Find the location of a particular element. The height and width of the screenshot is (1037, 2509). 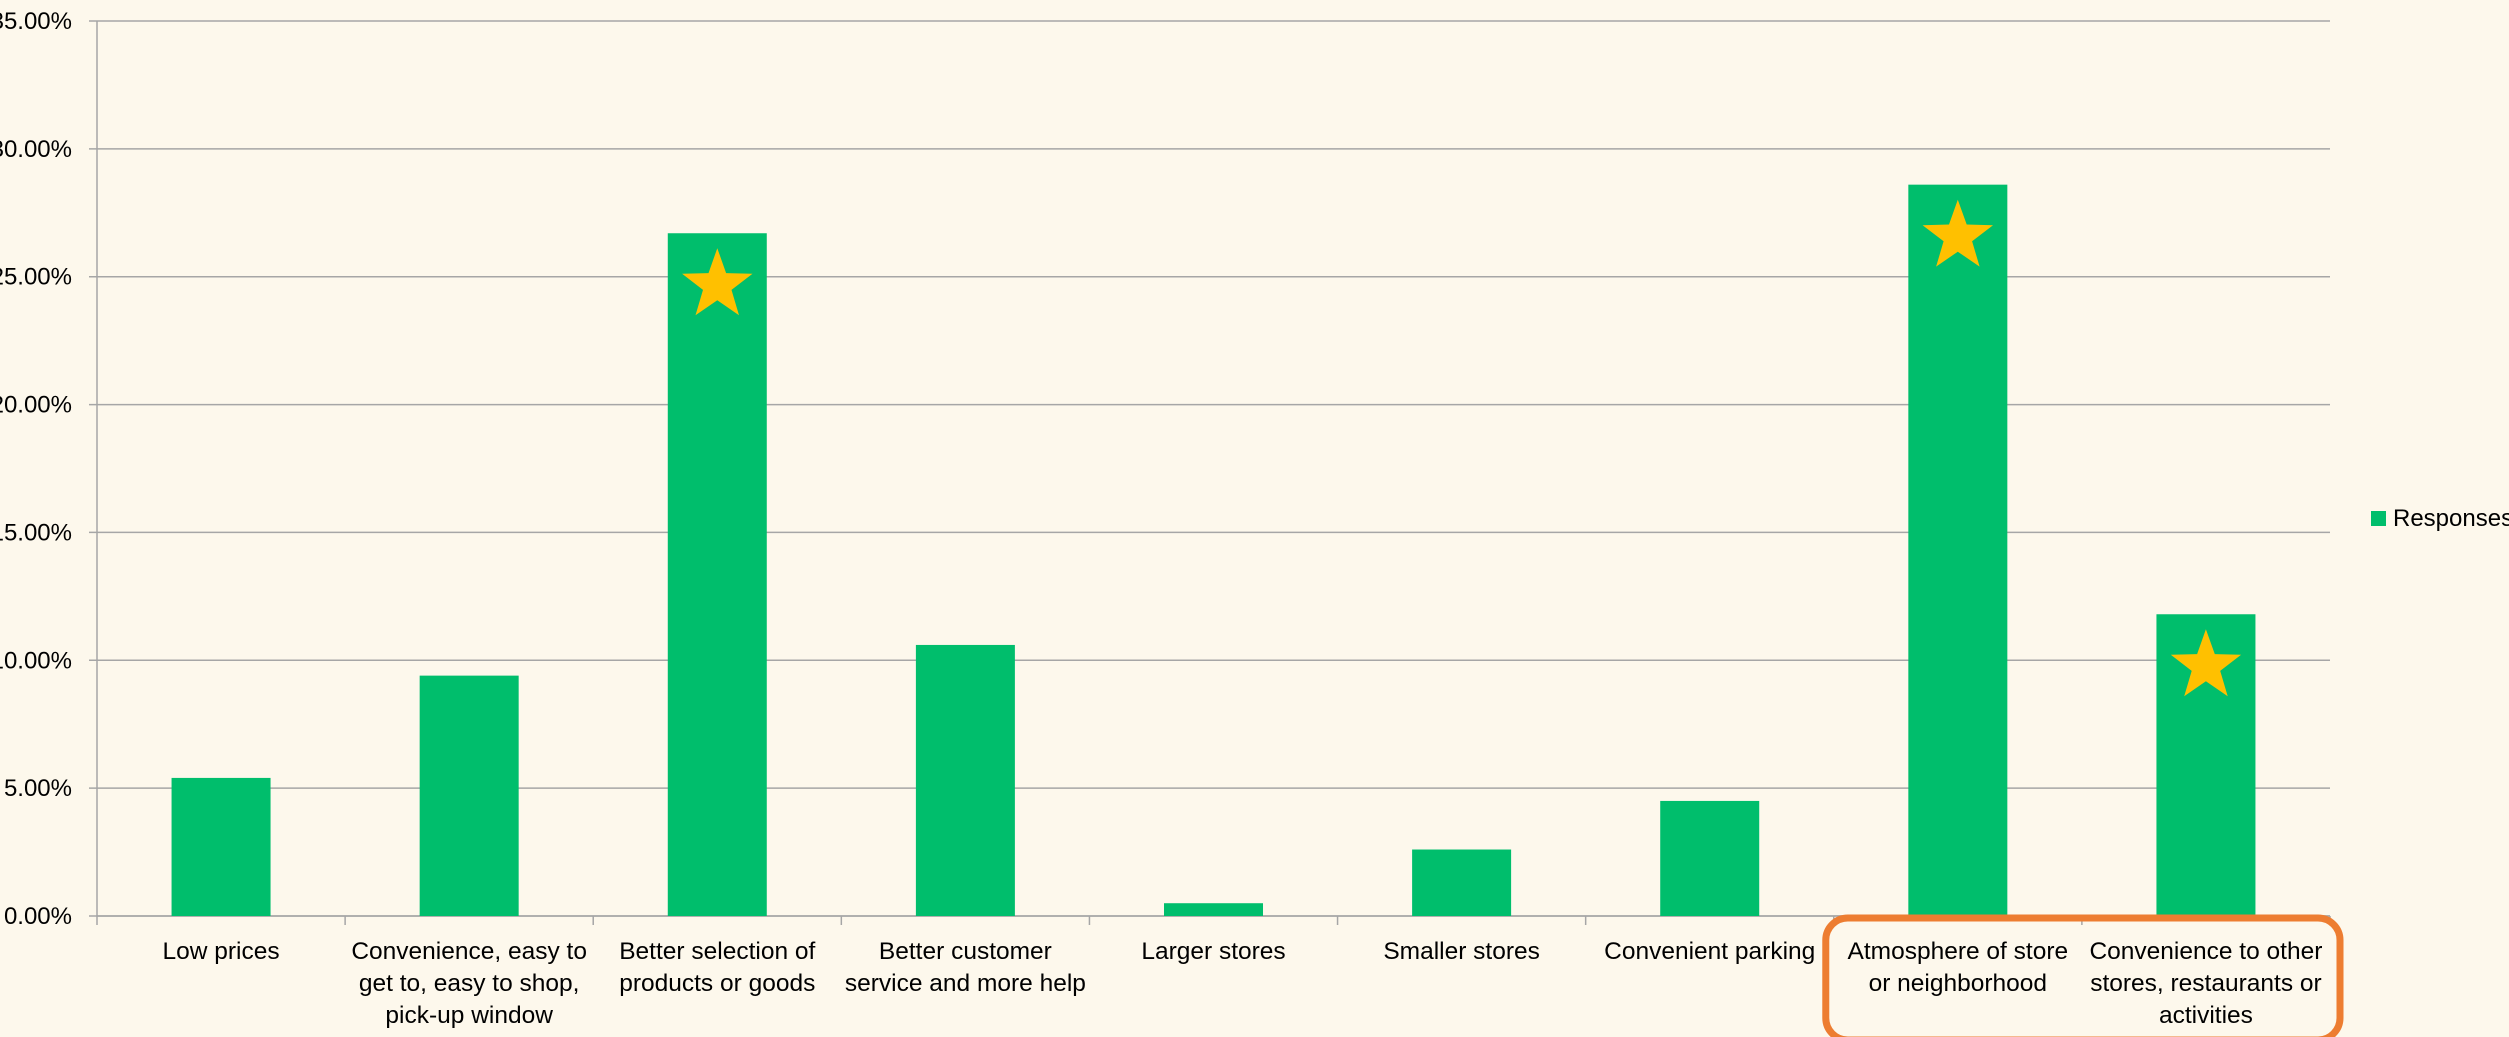

x-category-label: Larger stores is located at coordinates (1213, 951).